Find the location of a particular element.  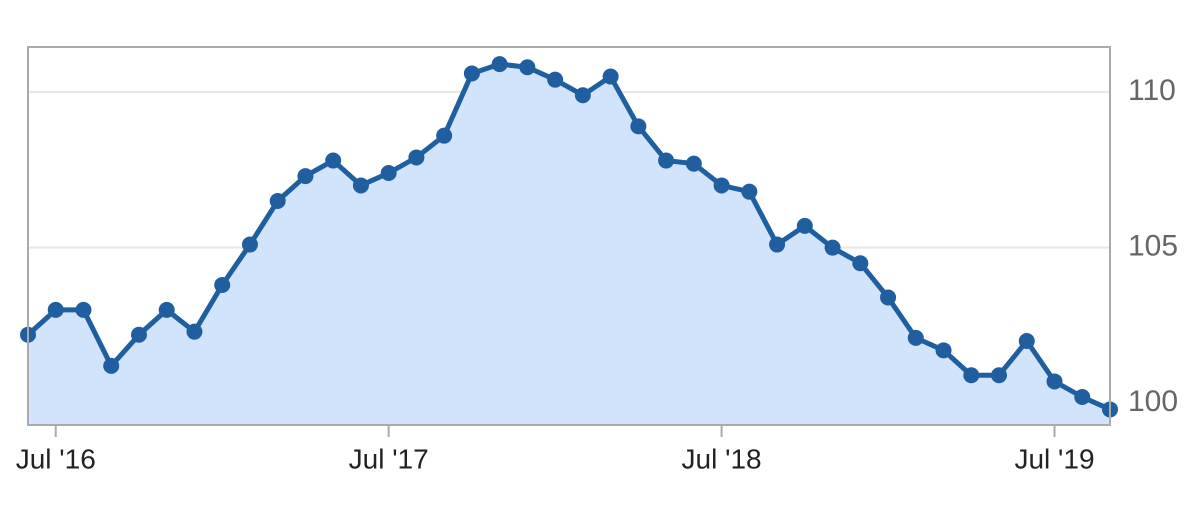

y-tick-label: 110 is located at coordinates (1152, 90).